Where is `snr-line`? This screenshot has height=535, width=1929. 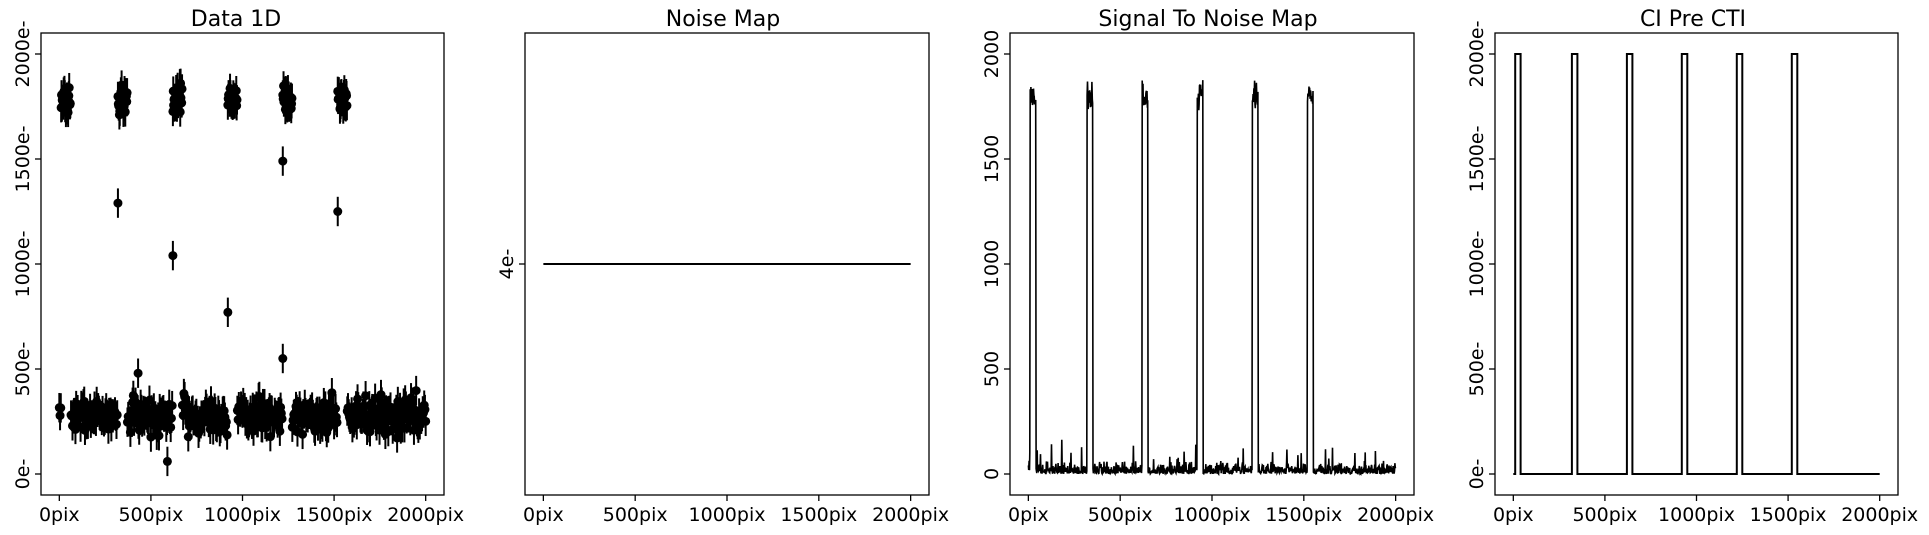
snr-line is located at coordinates (1212, 278).